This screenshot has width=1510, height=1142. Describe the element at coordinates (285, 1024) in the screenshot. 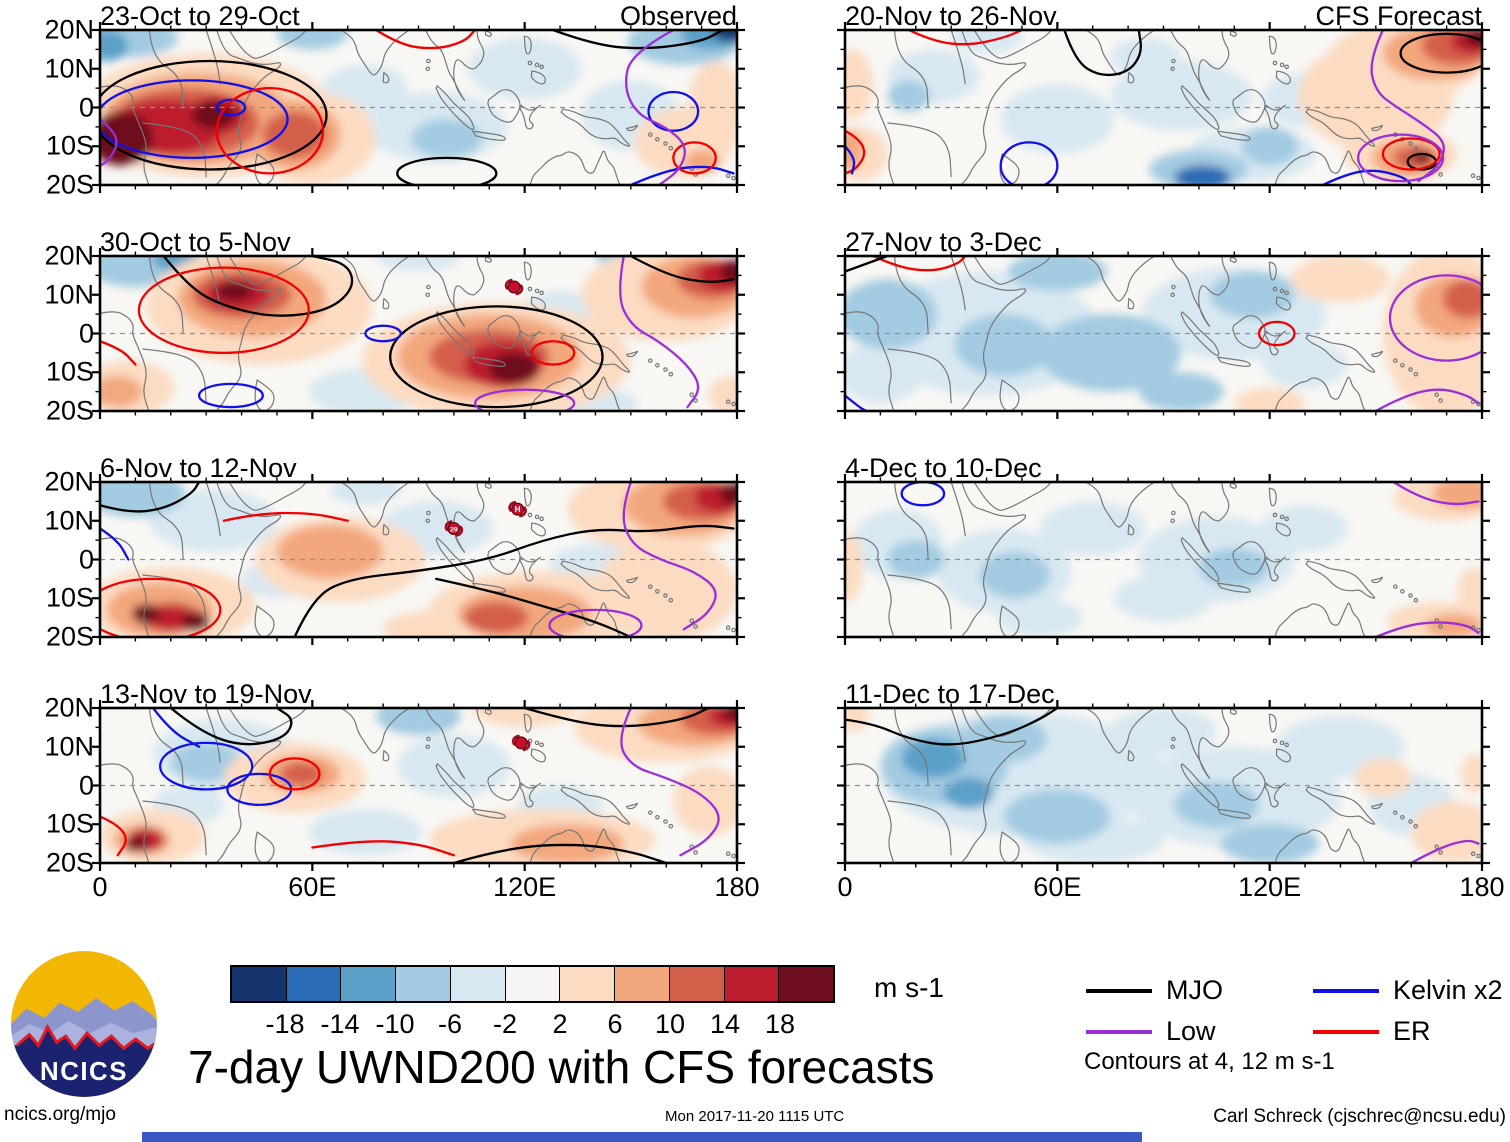

I see `colorbar-tick-label: -18` at that location.